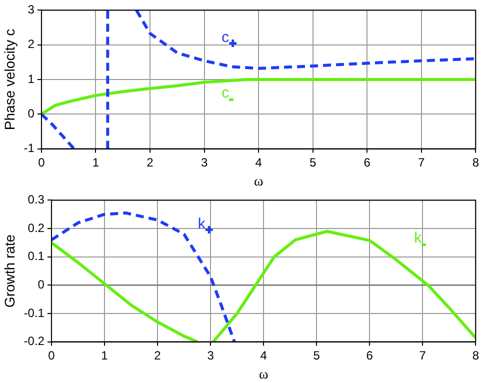 The image size is (482, 383). Describe the element at coordinates (143, 276) in the screenshot. I see `line-series` at that location.